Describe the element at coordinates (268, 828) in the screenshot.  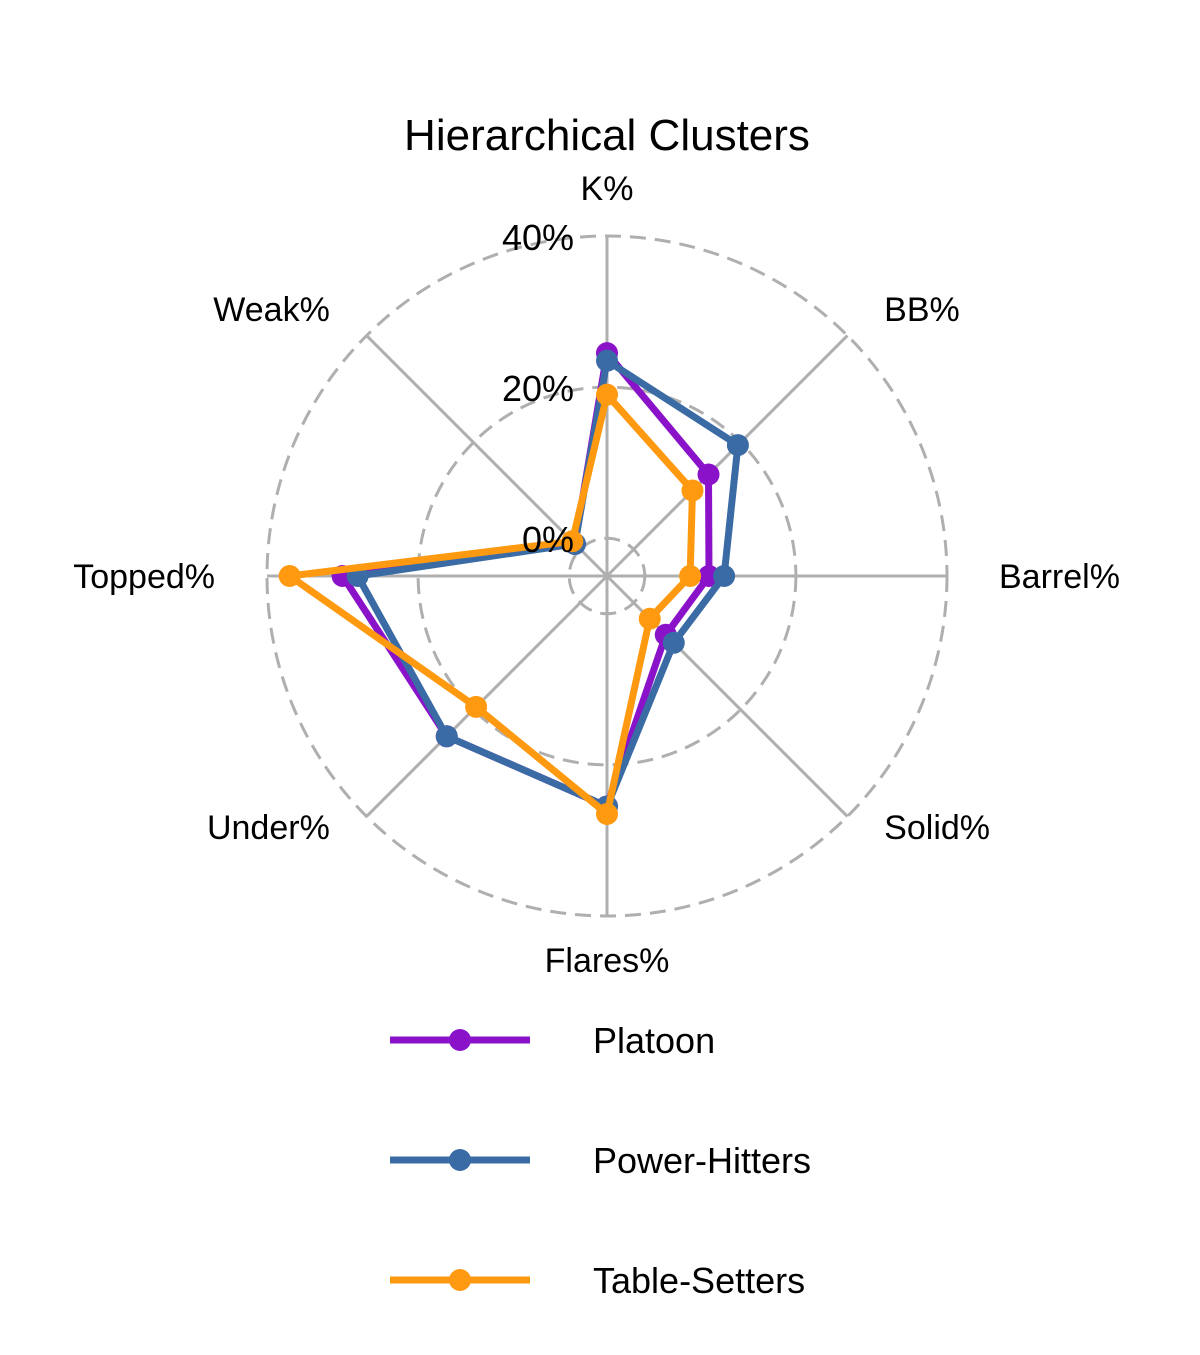
I see `axis-label-under: Under%` at that location.